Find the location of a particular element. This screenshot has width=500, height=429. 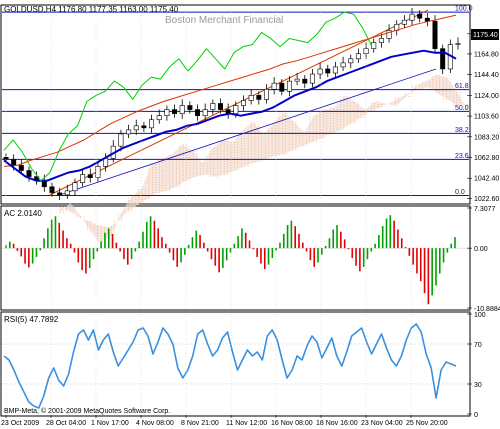

fibo-level-label: 23.6 is located at coordinates (462, 156).